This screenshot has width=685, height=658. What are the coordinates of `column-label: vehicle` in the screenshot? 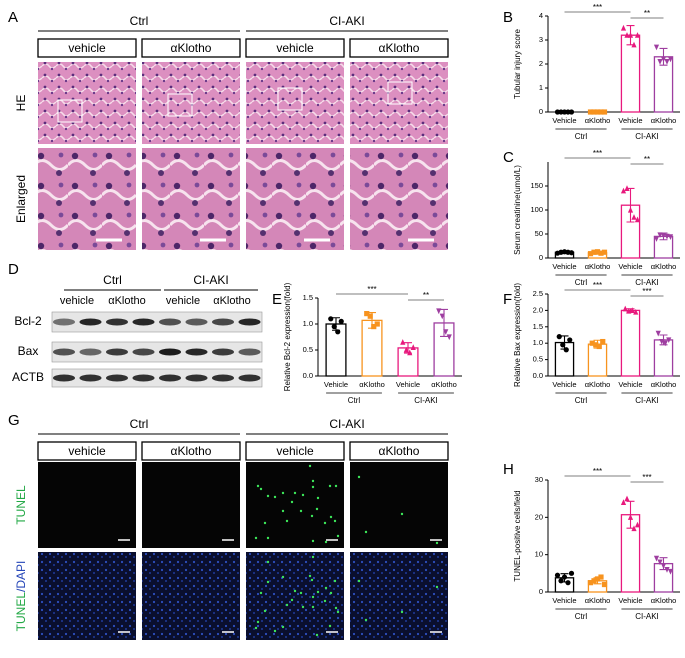 It's located at (295, 451).